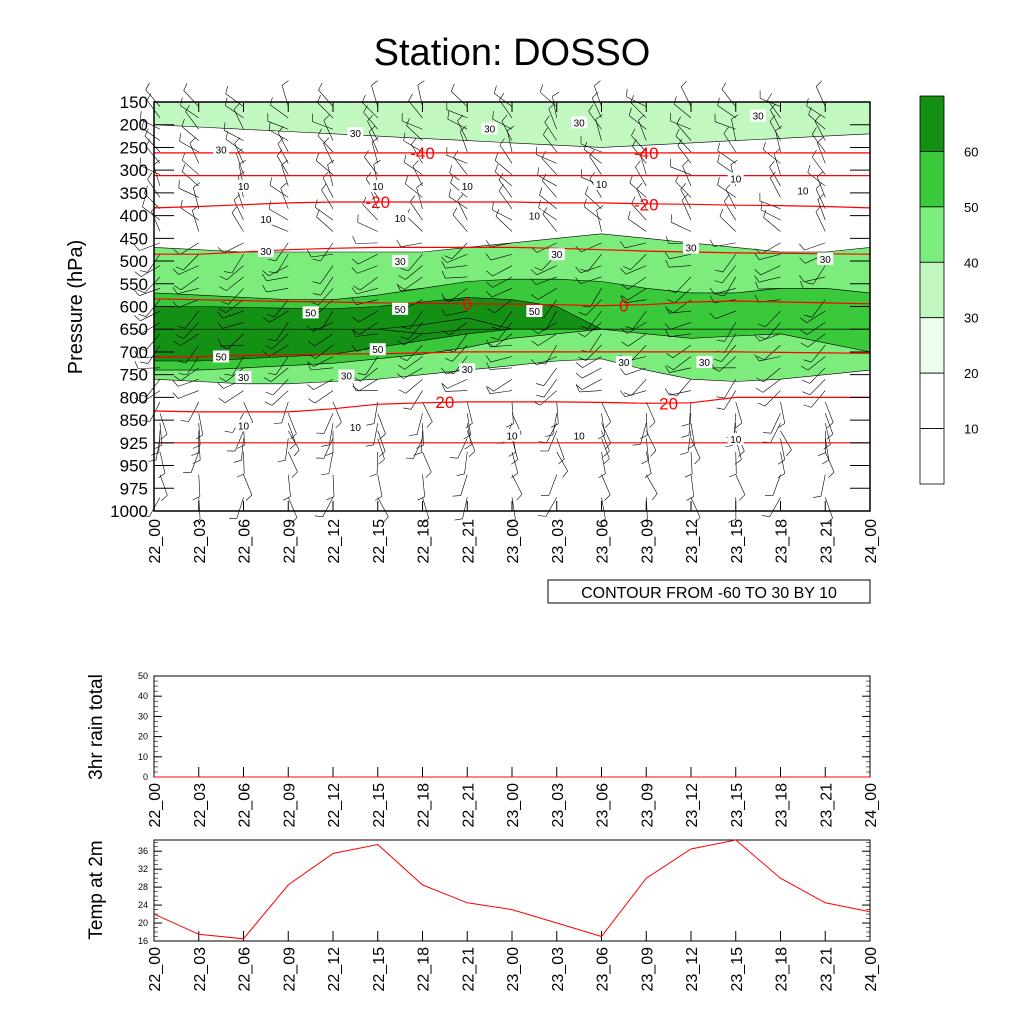 The height and width of the screenshot is (1024, 1024). Describe the element at coordinates (134, 397) in the screenshot. I see `pressure-tick-label: 800` at that location.